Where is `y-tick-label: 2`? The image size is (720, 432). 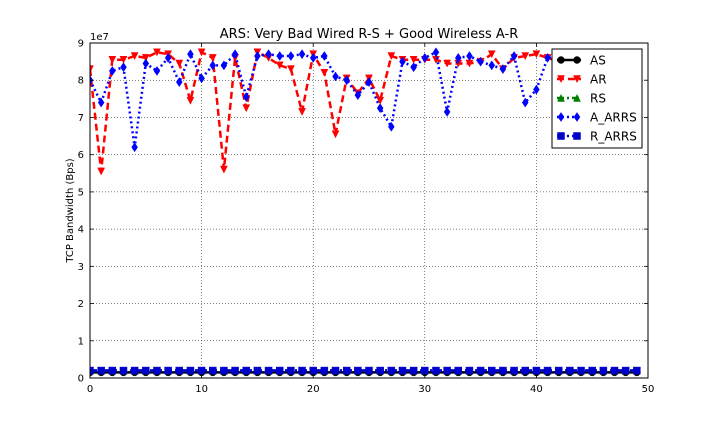
y-tick-label: 2 is located at coordinates (81, 304).